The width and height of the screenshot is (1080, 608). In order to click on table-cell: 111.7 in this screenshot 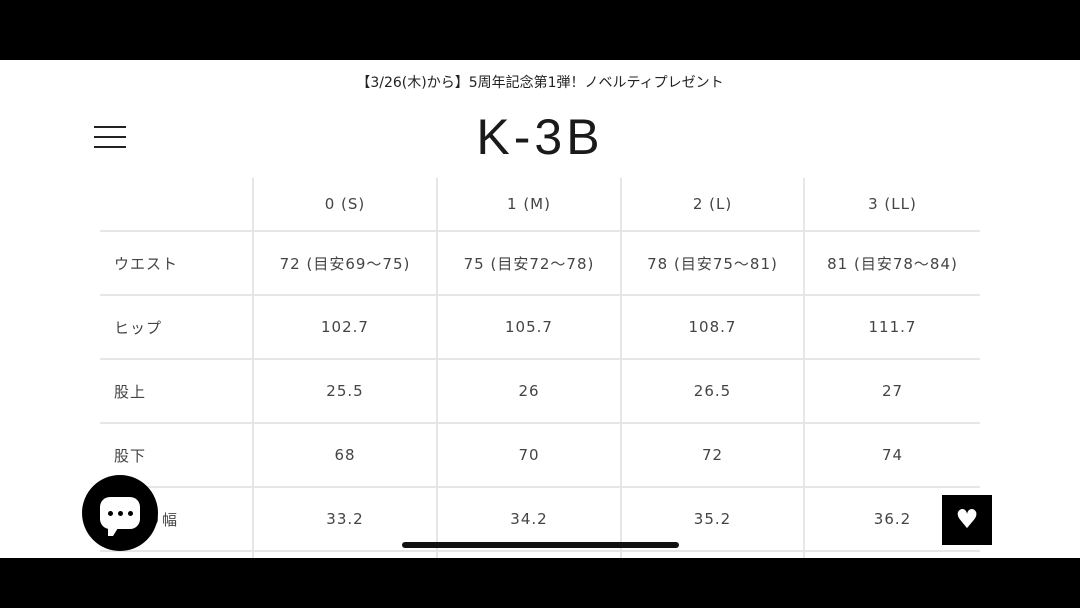, I will do `click(891, 327)`.